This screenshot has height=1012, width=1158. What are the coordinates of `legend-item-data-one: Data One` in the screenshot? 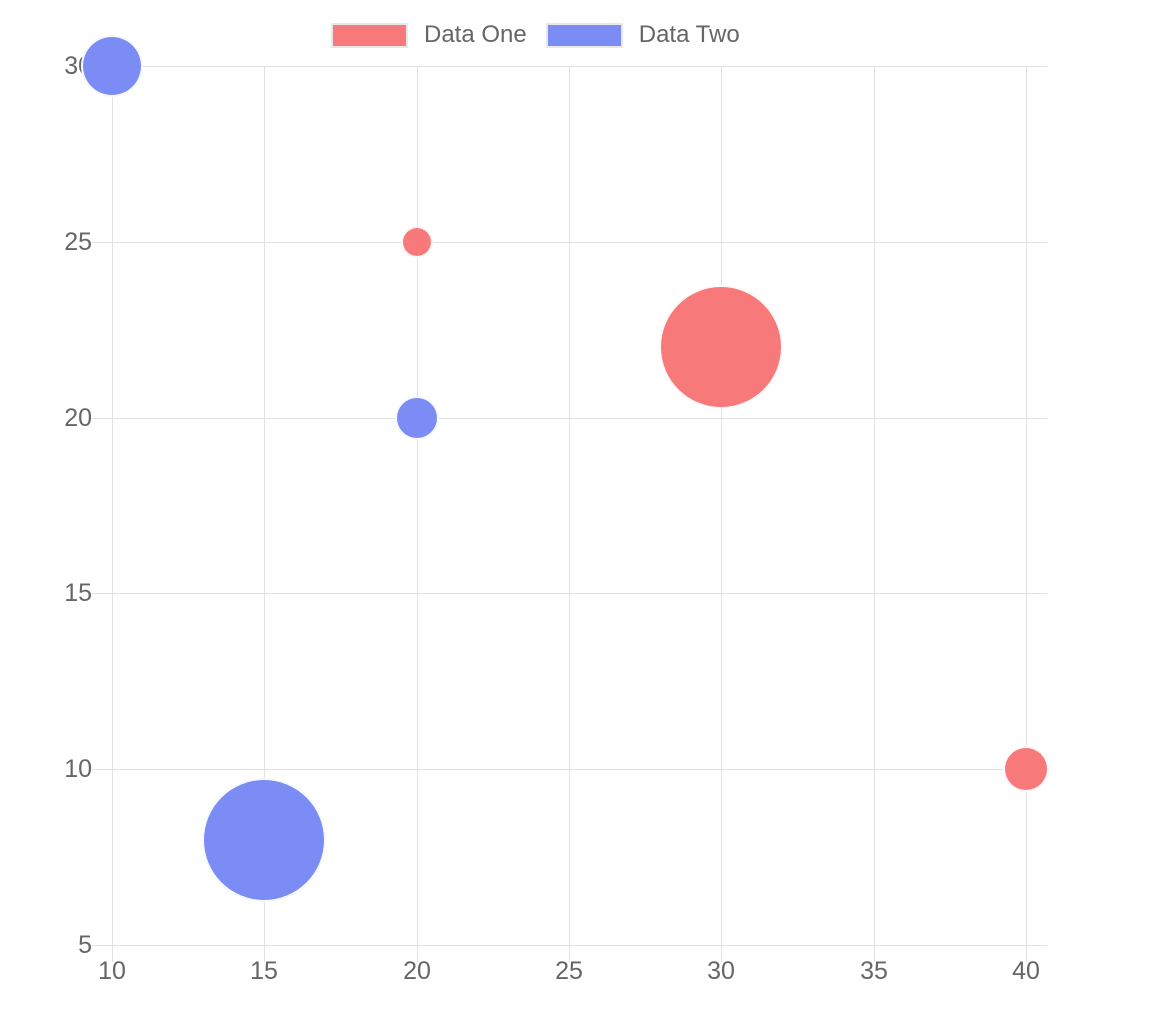 It's located at (429, 35).